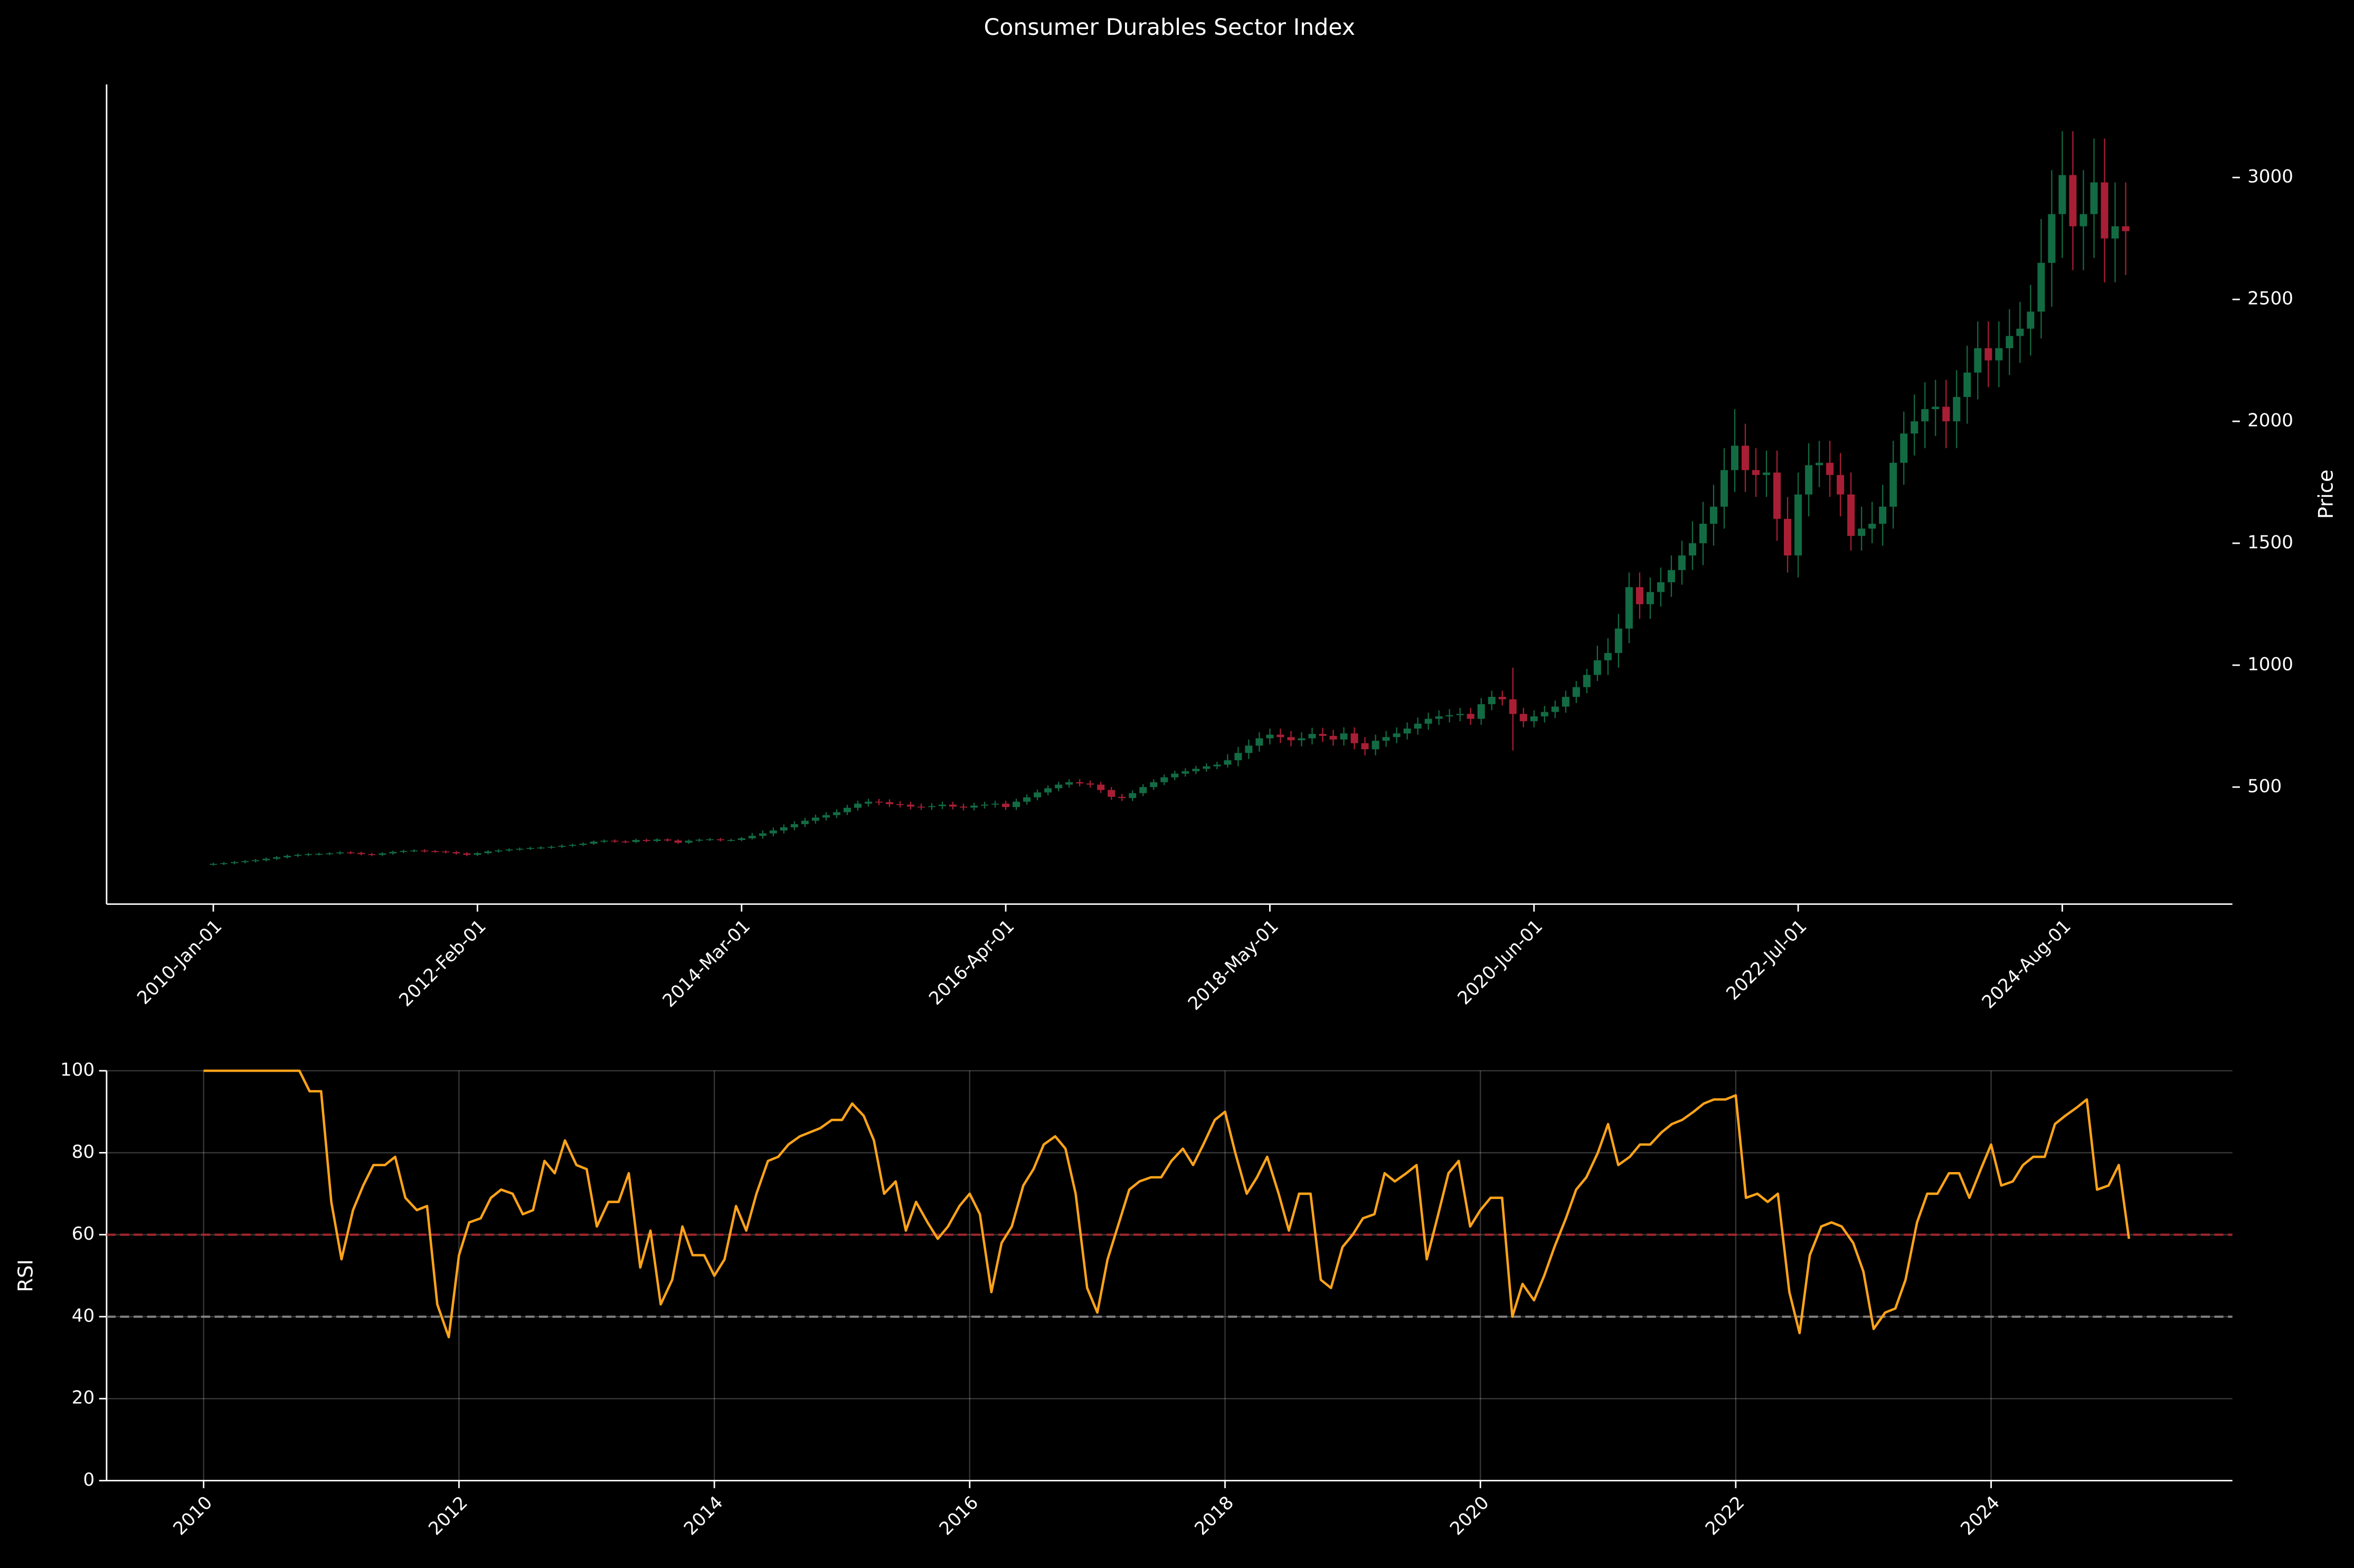 This screenshot has width=2354, height=1568. Describe the element at coordinates (2270, 176) in the screenshot. I see `y-tick-label: 3000` at that location.